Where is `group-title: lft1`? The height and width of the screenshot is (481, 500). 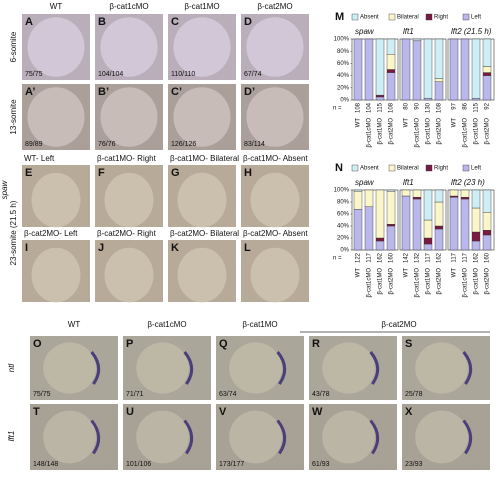
group-title: lft1 is located at coordinates (408, 182).